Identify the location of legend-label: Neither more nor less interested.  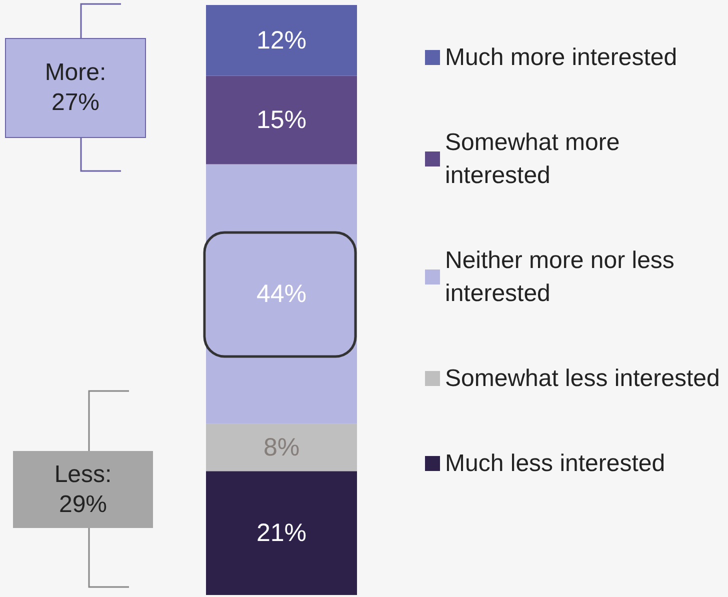
(563, 277).